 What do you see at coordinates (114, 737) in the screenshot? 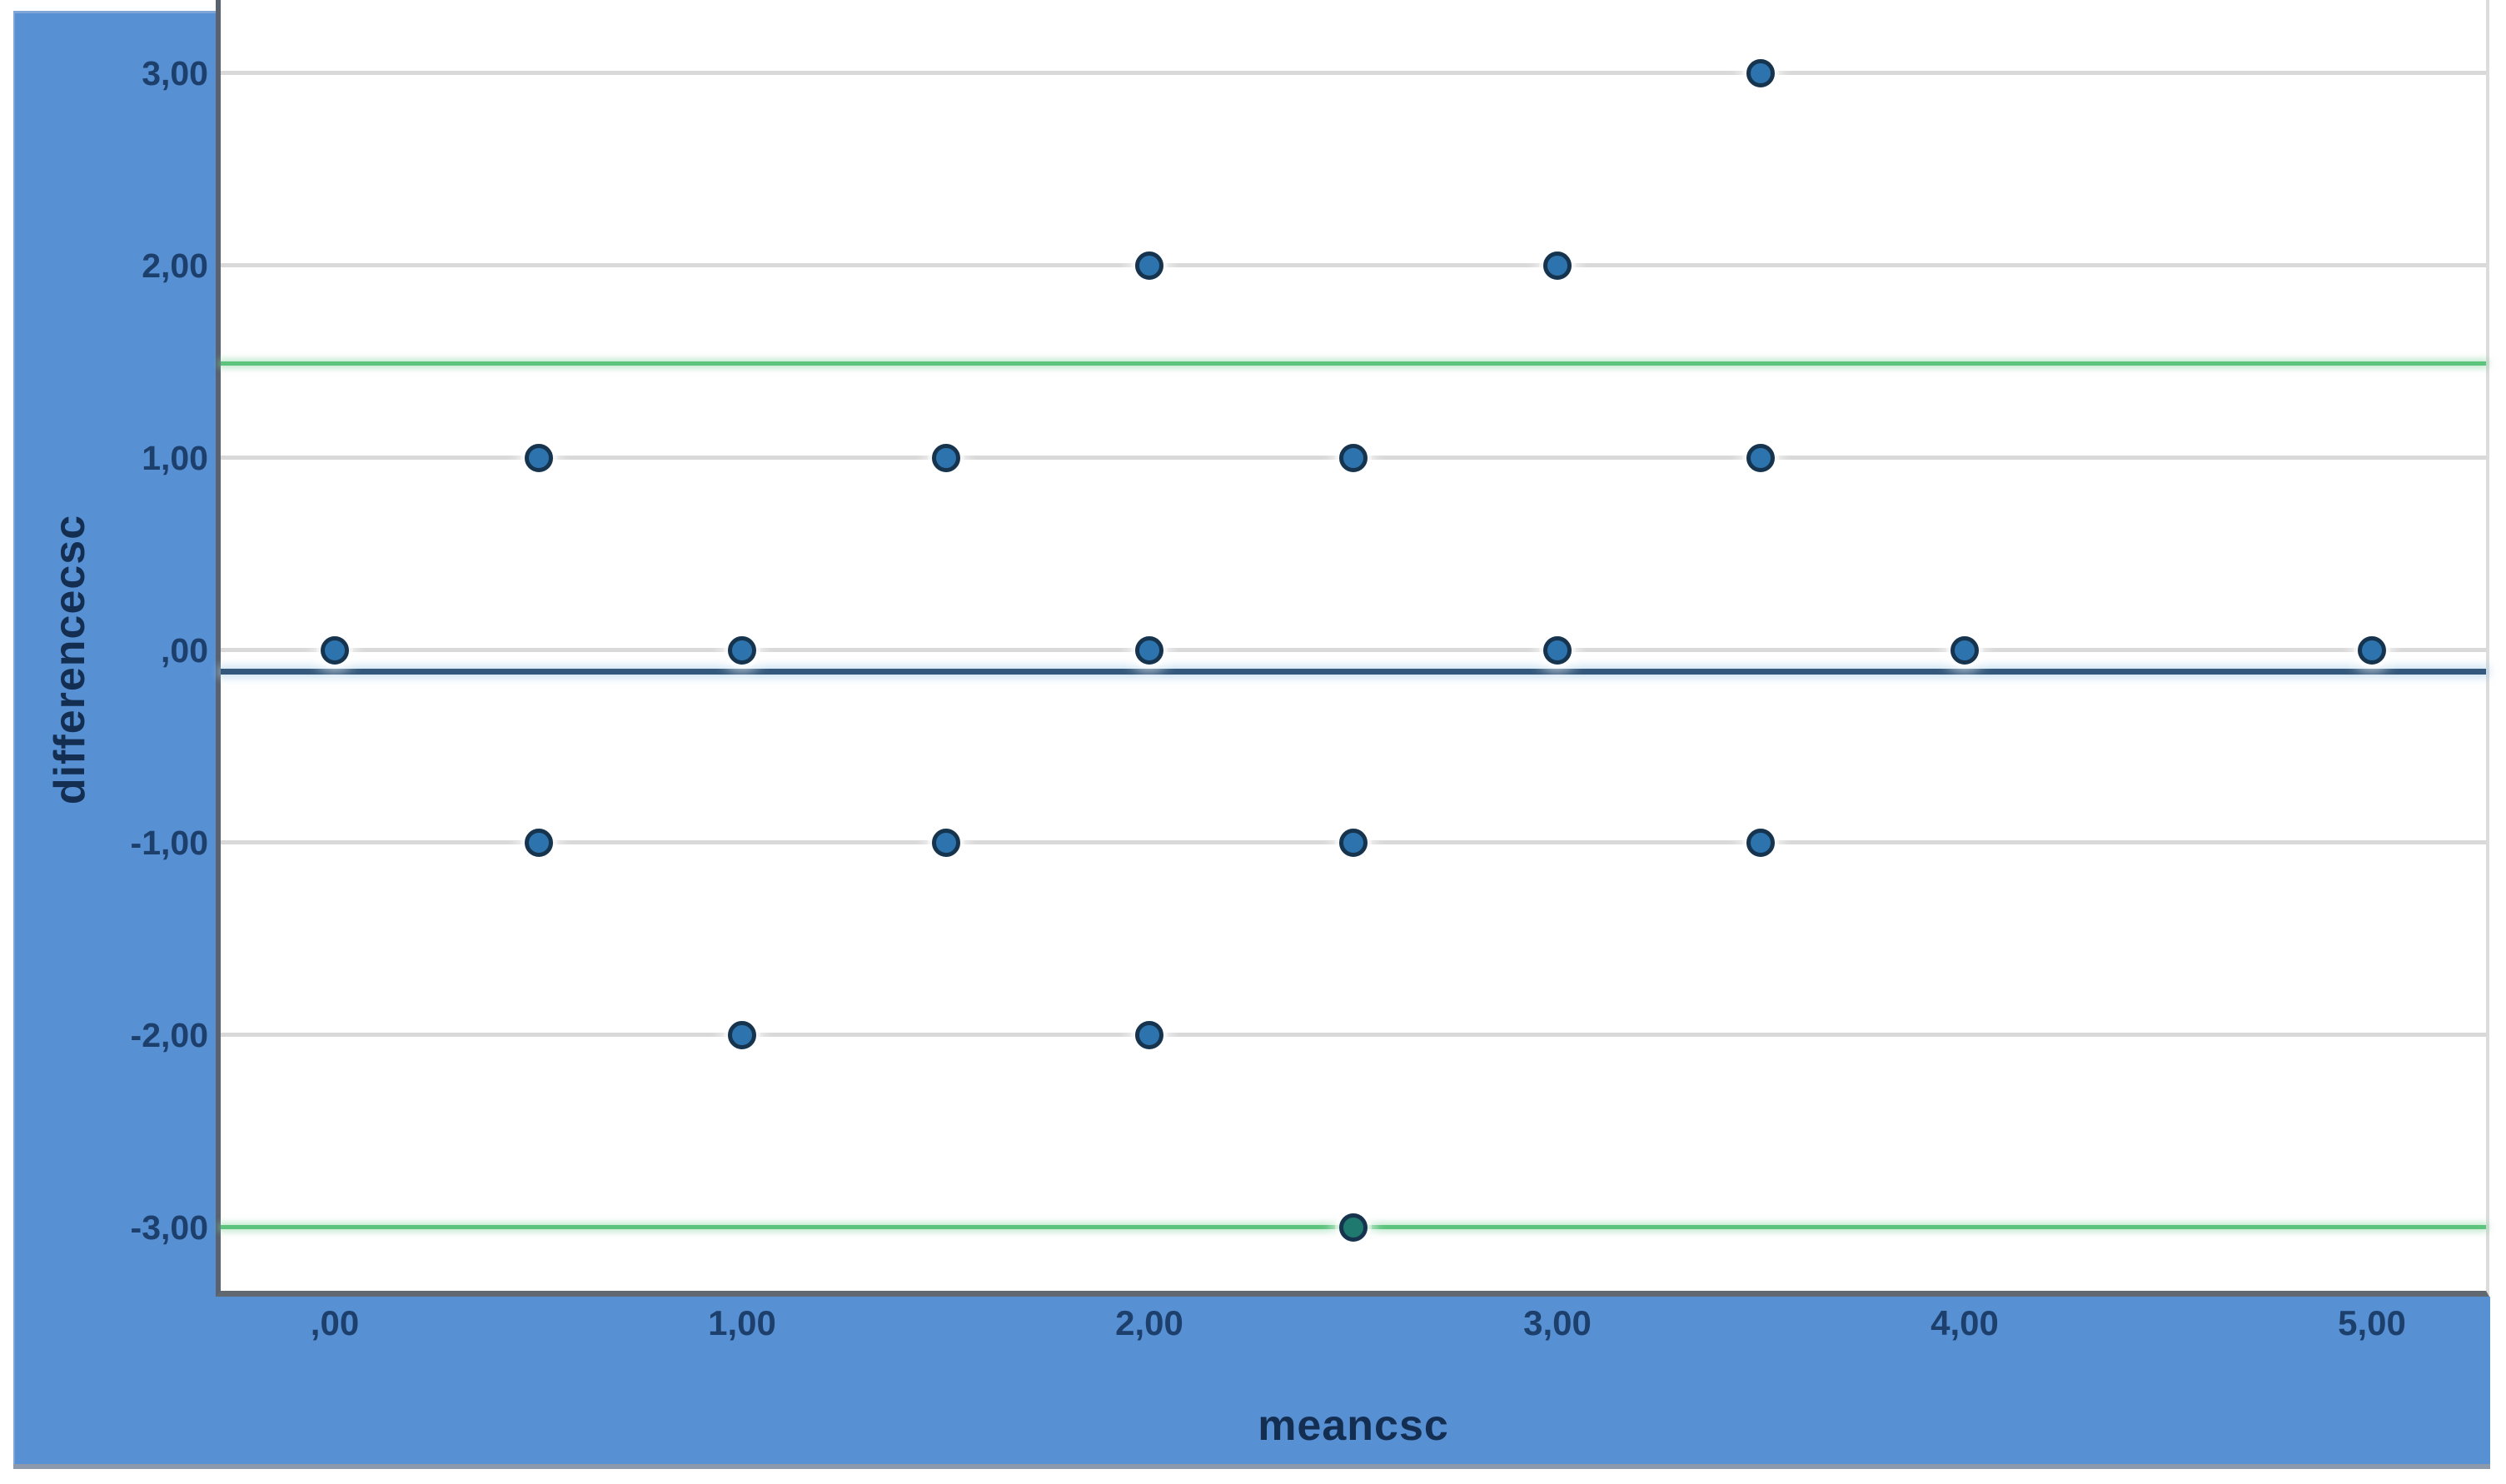
I see `figure-frame-left` at bounding box center [114, 737].